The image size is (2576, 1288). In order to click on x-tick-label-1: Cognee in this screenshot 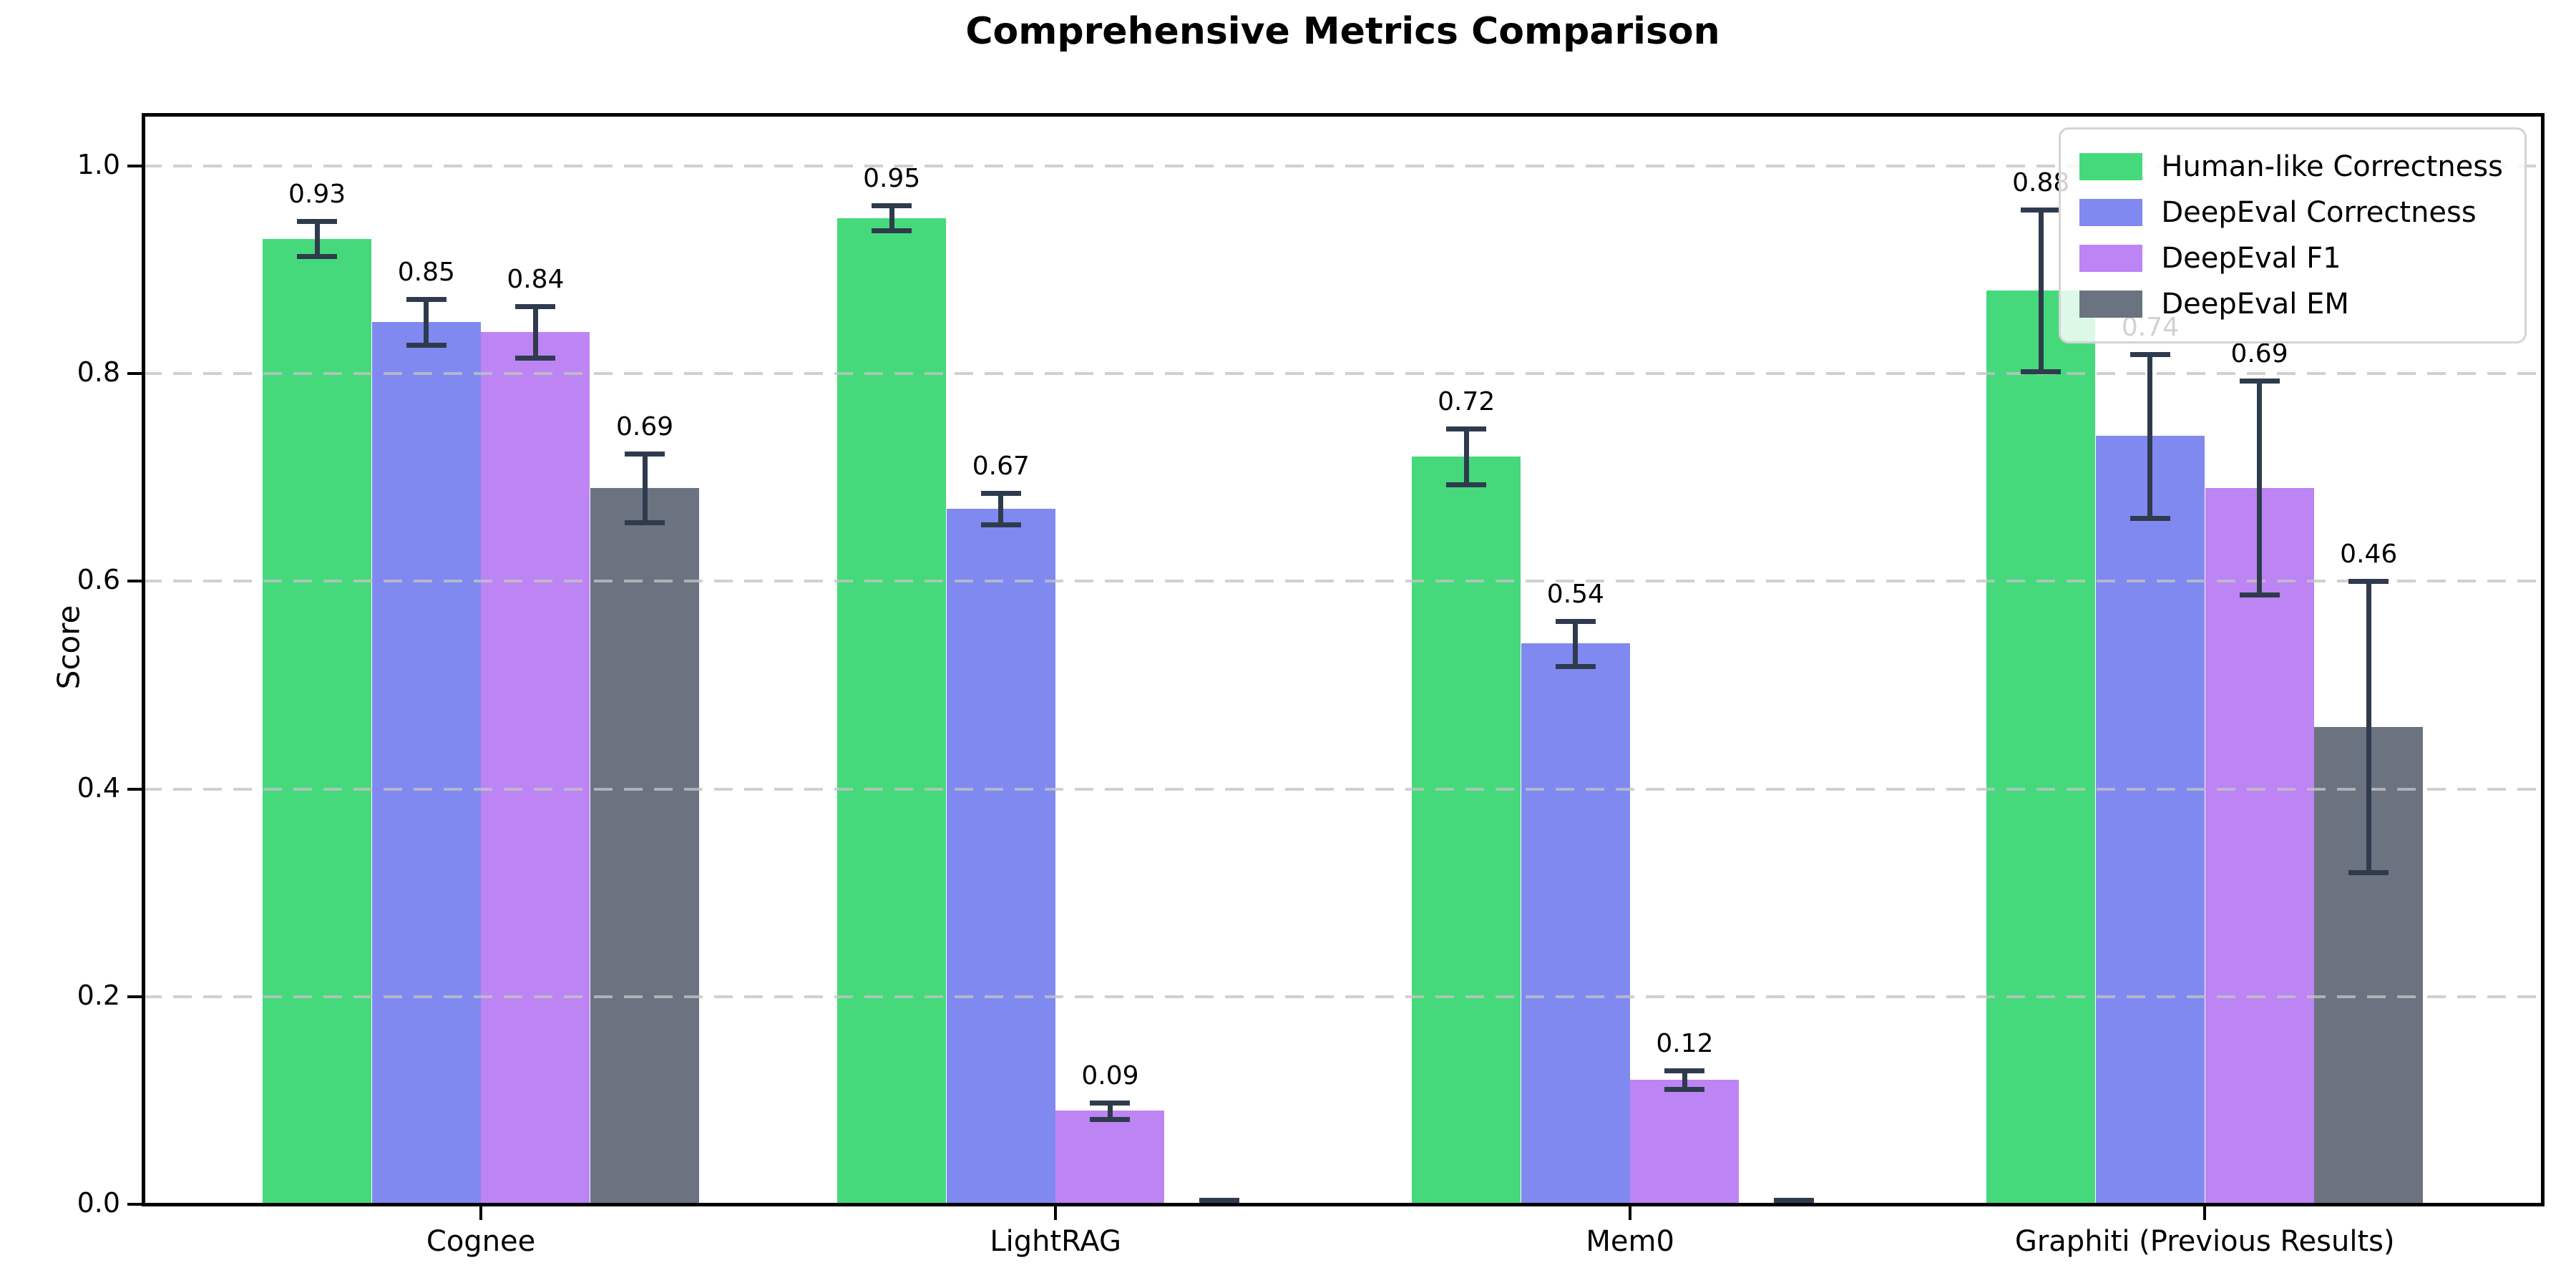, I will do `click(481, 1241)`.